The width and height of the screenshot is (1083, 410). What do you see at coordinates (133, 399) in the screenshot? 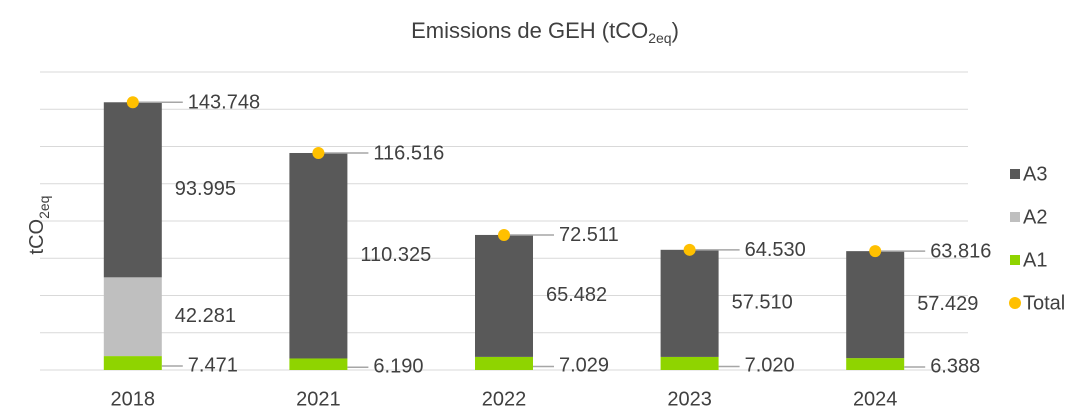
I see `x-tick-label: 2018` at bounding box center [133, 399].